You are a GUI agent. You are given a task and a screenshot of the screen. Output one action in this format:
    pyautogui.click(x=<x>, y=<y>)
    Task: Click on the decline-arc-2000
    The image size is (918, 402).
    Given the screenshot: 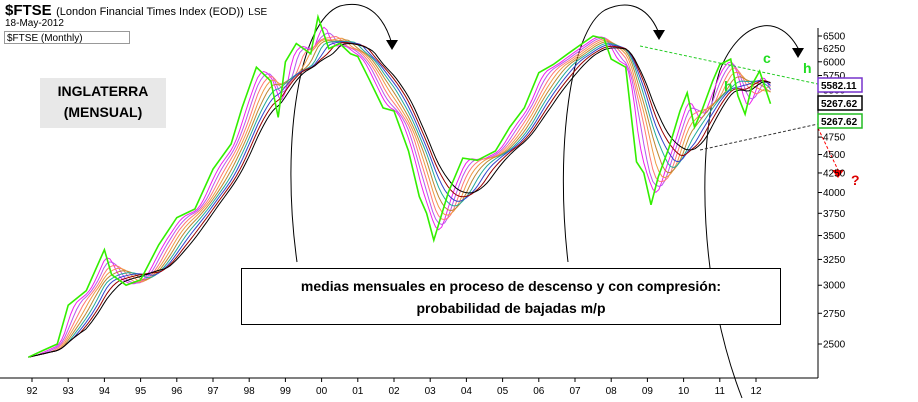 What is the action you would take?
    pyautogui.click(x=341, y=133)
    